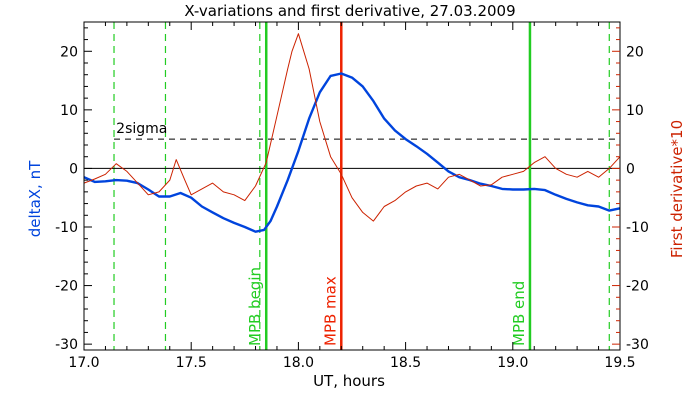  What do you see at coordinates (73, 169) in the screenshot?
I see `y-tick-label-3: 0` at bounding box center [73, 169].